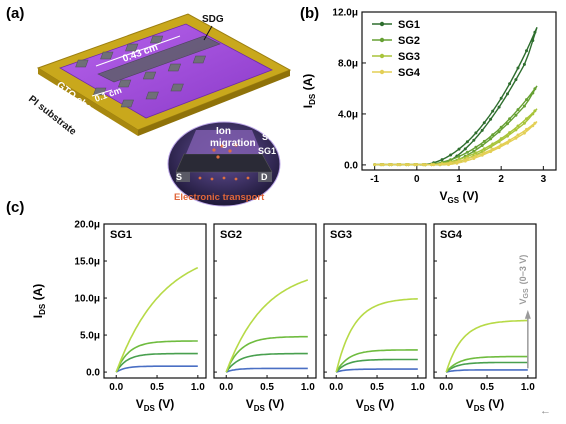  I want to click on b-xtick-label: 1, so click(459, 179).